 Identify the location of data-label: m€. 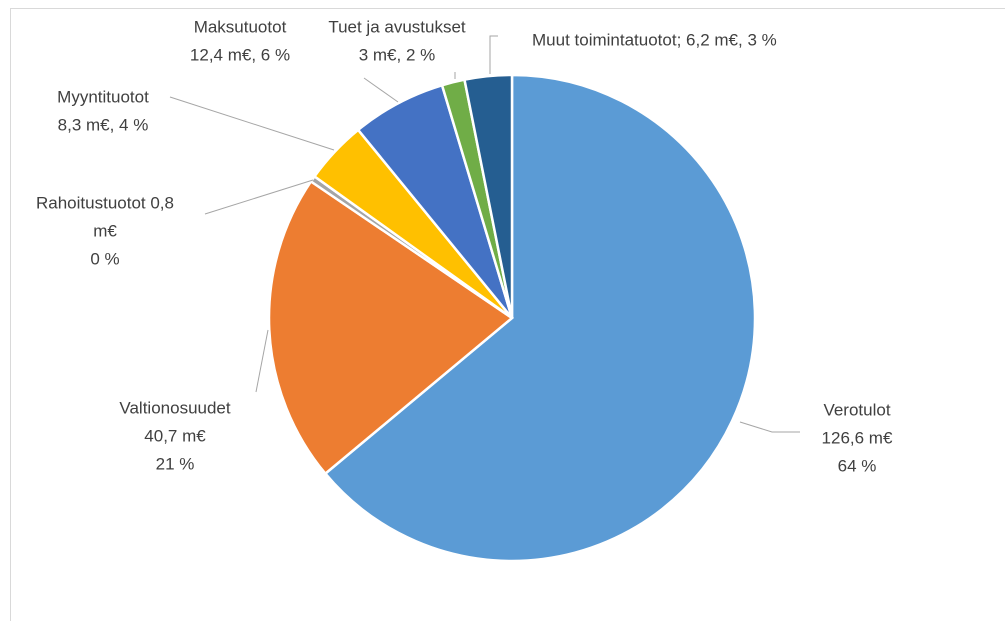
(105, 230).